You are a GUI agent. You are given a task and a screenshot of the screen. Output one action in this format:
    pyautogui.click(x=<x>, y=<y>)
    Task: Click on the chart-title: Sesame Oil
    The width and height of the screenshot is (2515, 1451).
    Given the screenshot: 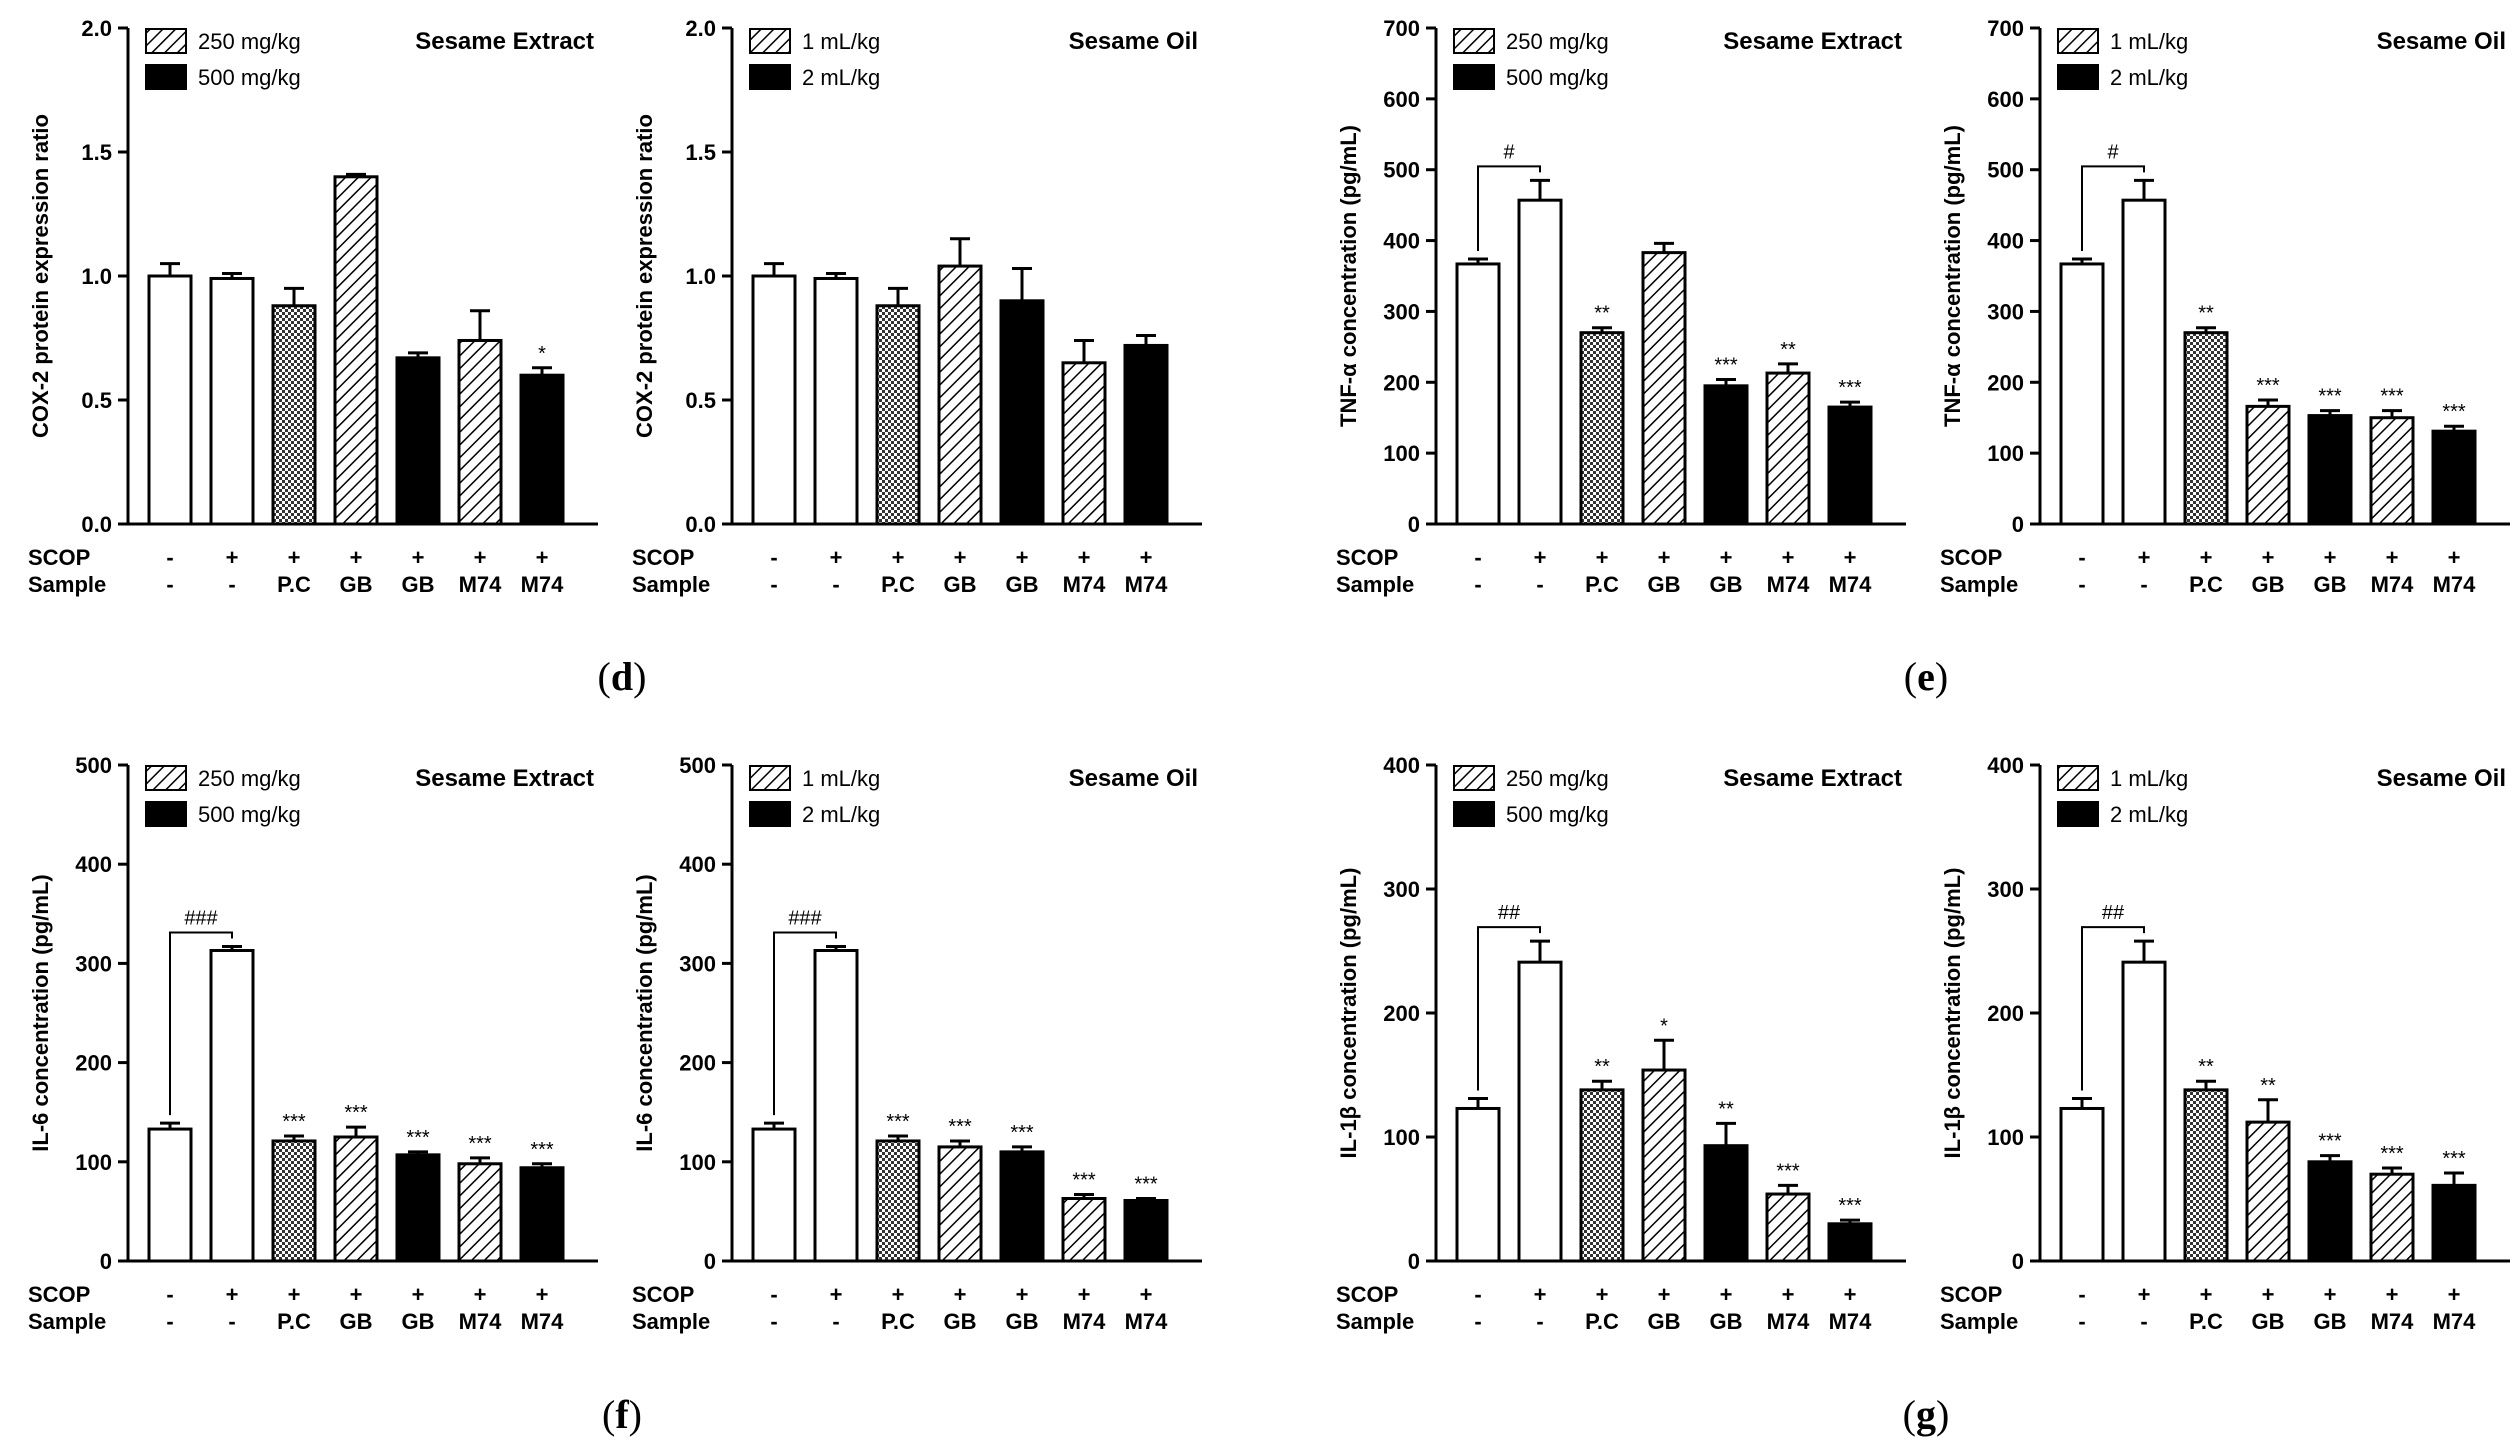 What is the action you would take?
    pyautogui.click(x=1133, y=41)
    